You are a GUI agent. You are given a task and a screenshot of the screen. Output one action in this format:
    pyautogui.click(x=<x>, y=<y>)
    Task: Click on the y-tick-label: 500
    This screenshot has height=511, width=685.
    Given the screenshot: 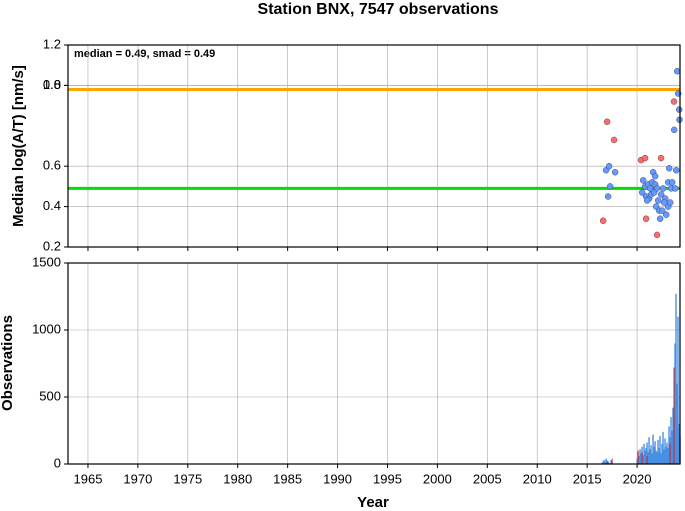 What is the action you would take?
    pyautogui.click(x=50, y=395)
    